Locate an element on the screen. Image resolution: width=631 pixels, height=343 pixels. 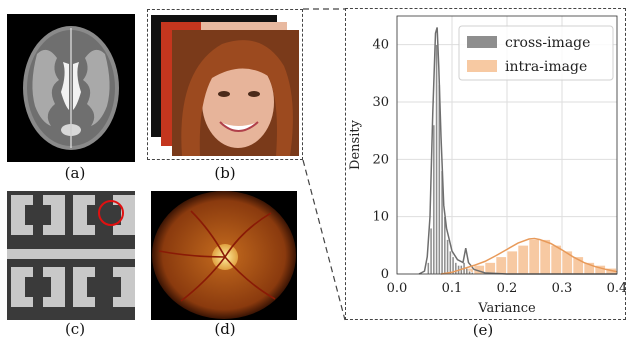
y-tick-label: 30 is located at coordinates (380, 102).